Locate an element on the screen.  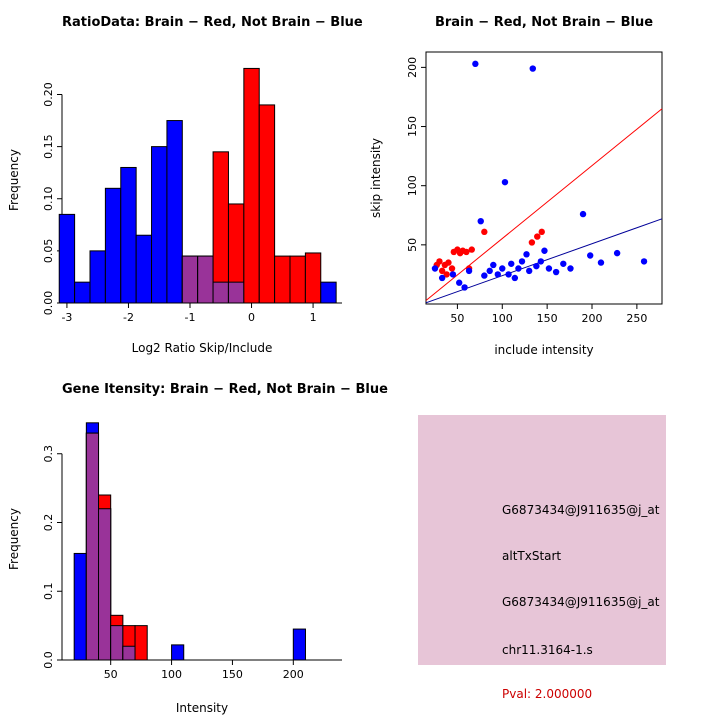
ratio-y-axis-label: Frequency is located at coordinates (14, 180).